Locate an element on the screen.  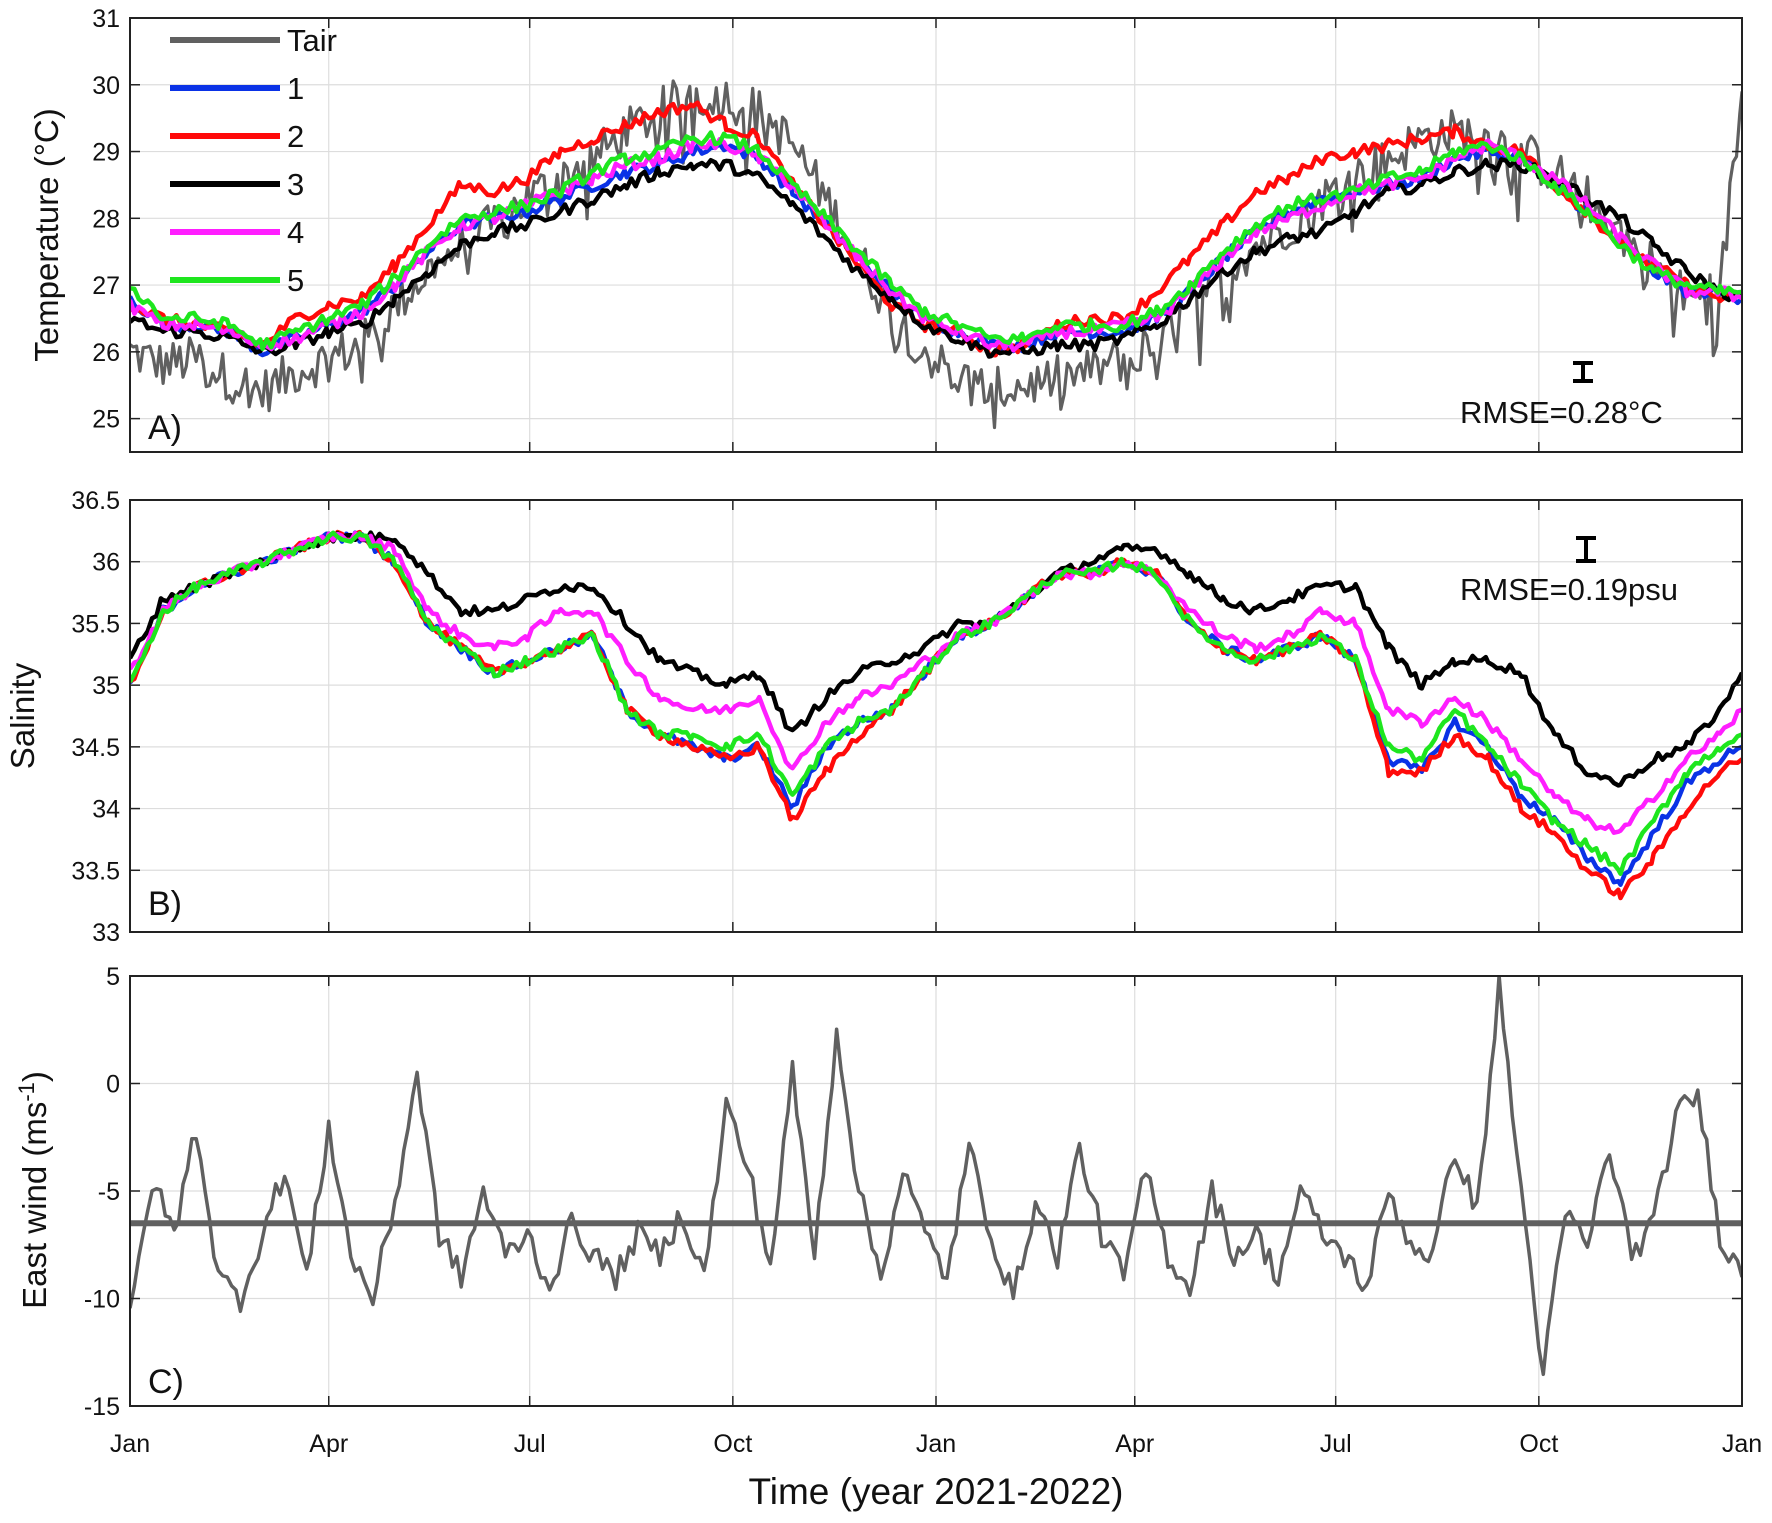
y-tick-label: 34 is located at coordinates (106, 810).